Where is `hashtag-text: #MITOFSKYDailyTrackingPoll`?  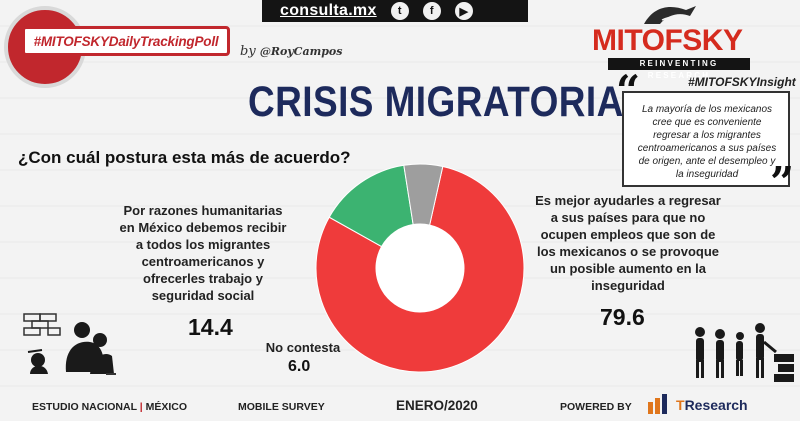
hashtag-text: #MITOFSKYDailyTrackingPoll is located at coordinates (126, 41).